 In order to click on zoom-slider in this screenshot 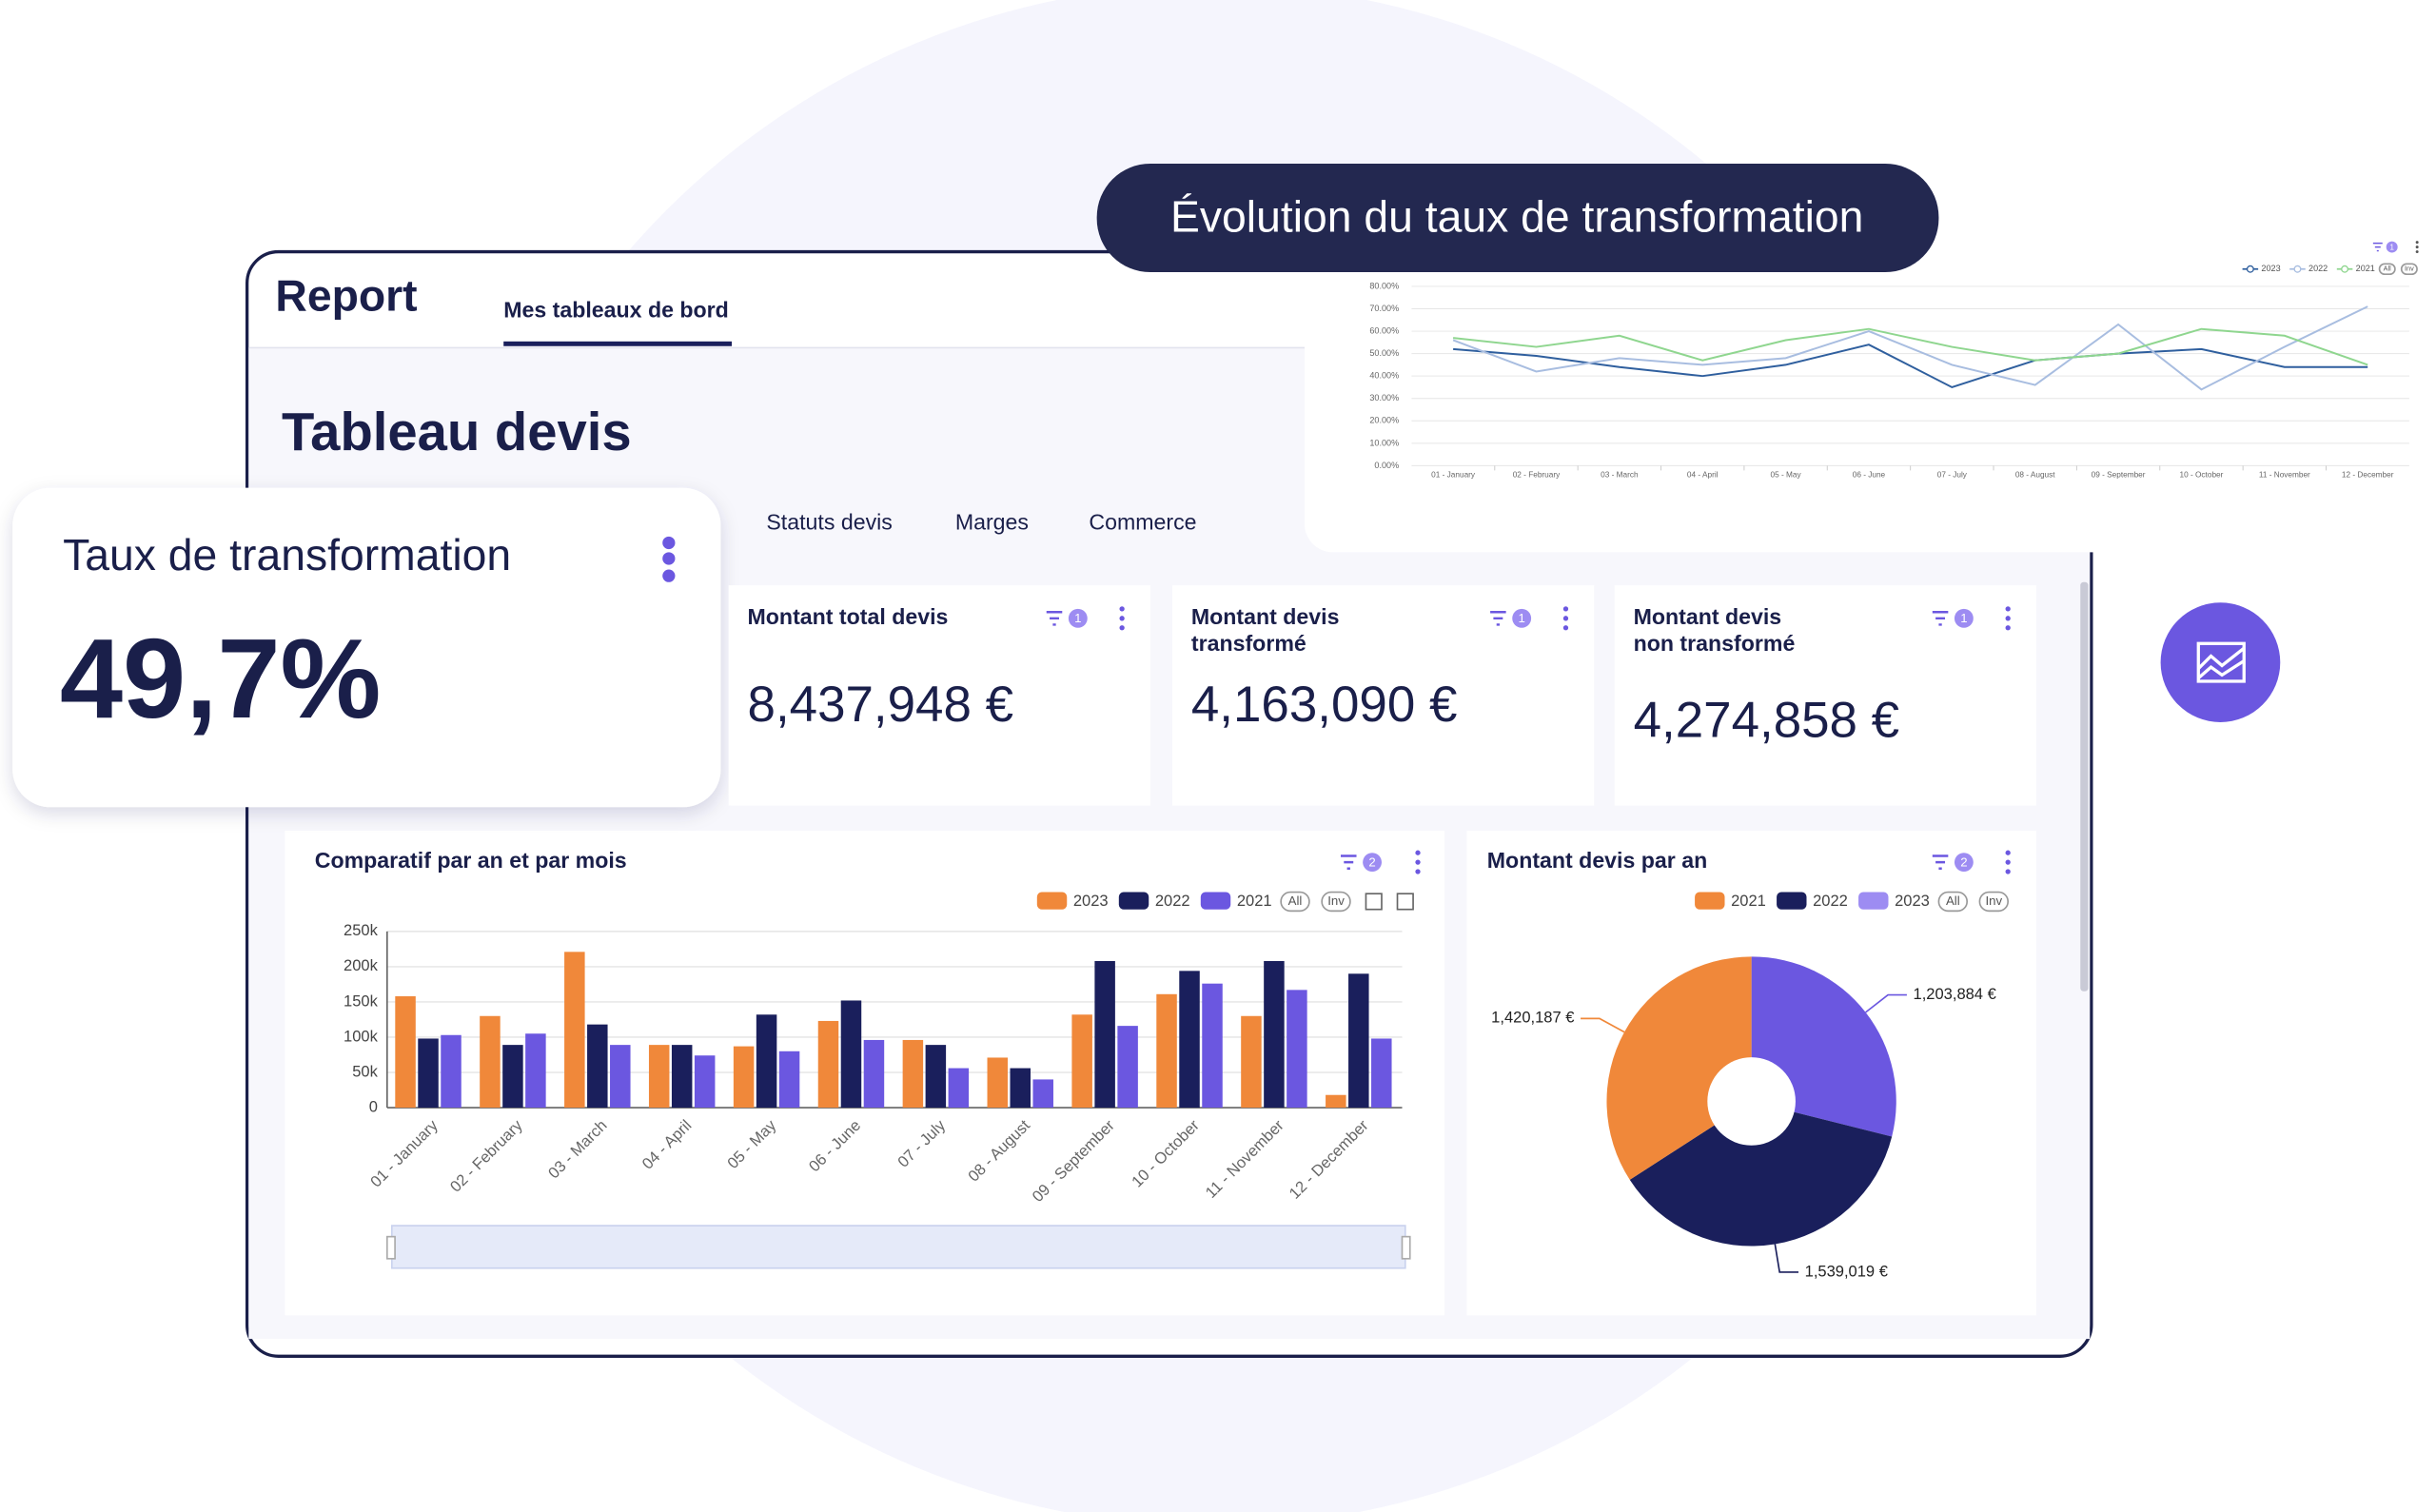, I will do `click(898, 1247)`.